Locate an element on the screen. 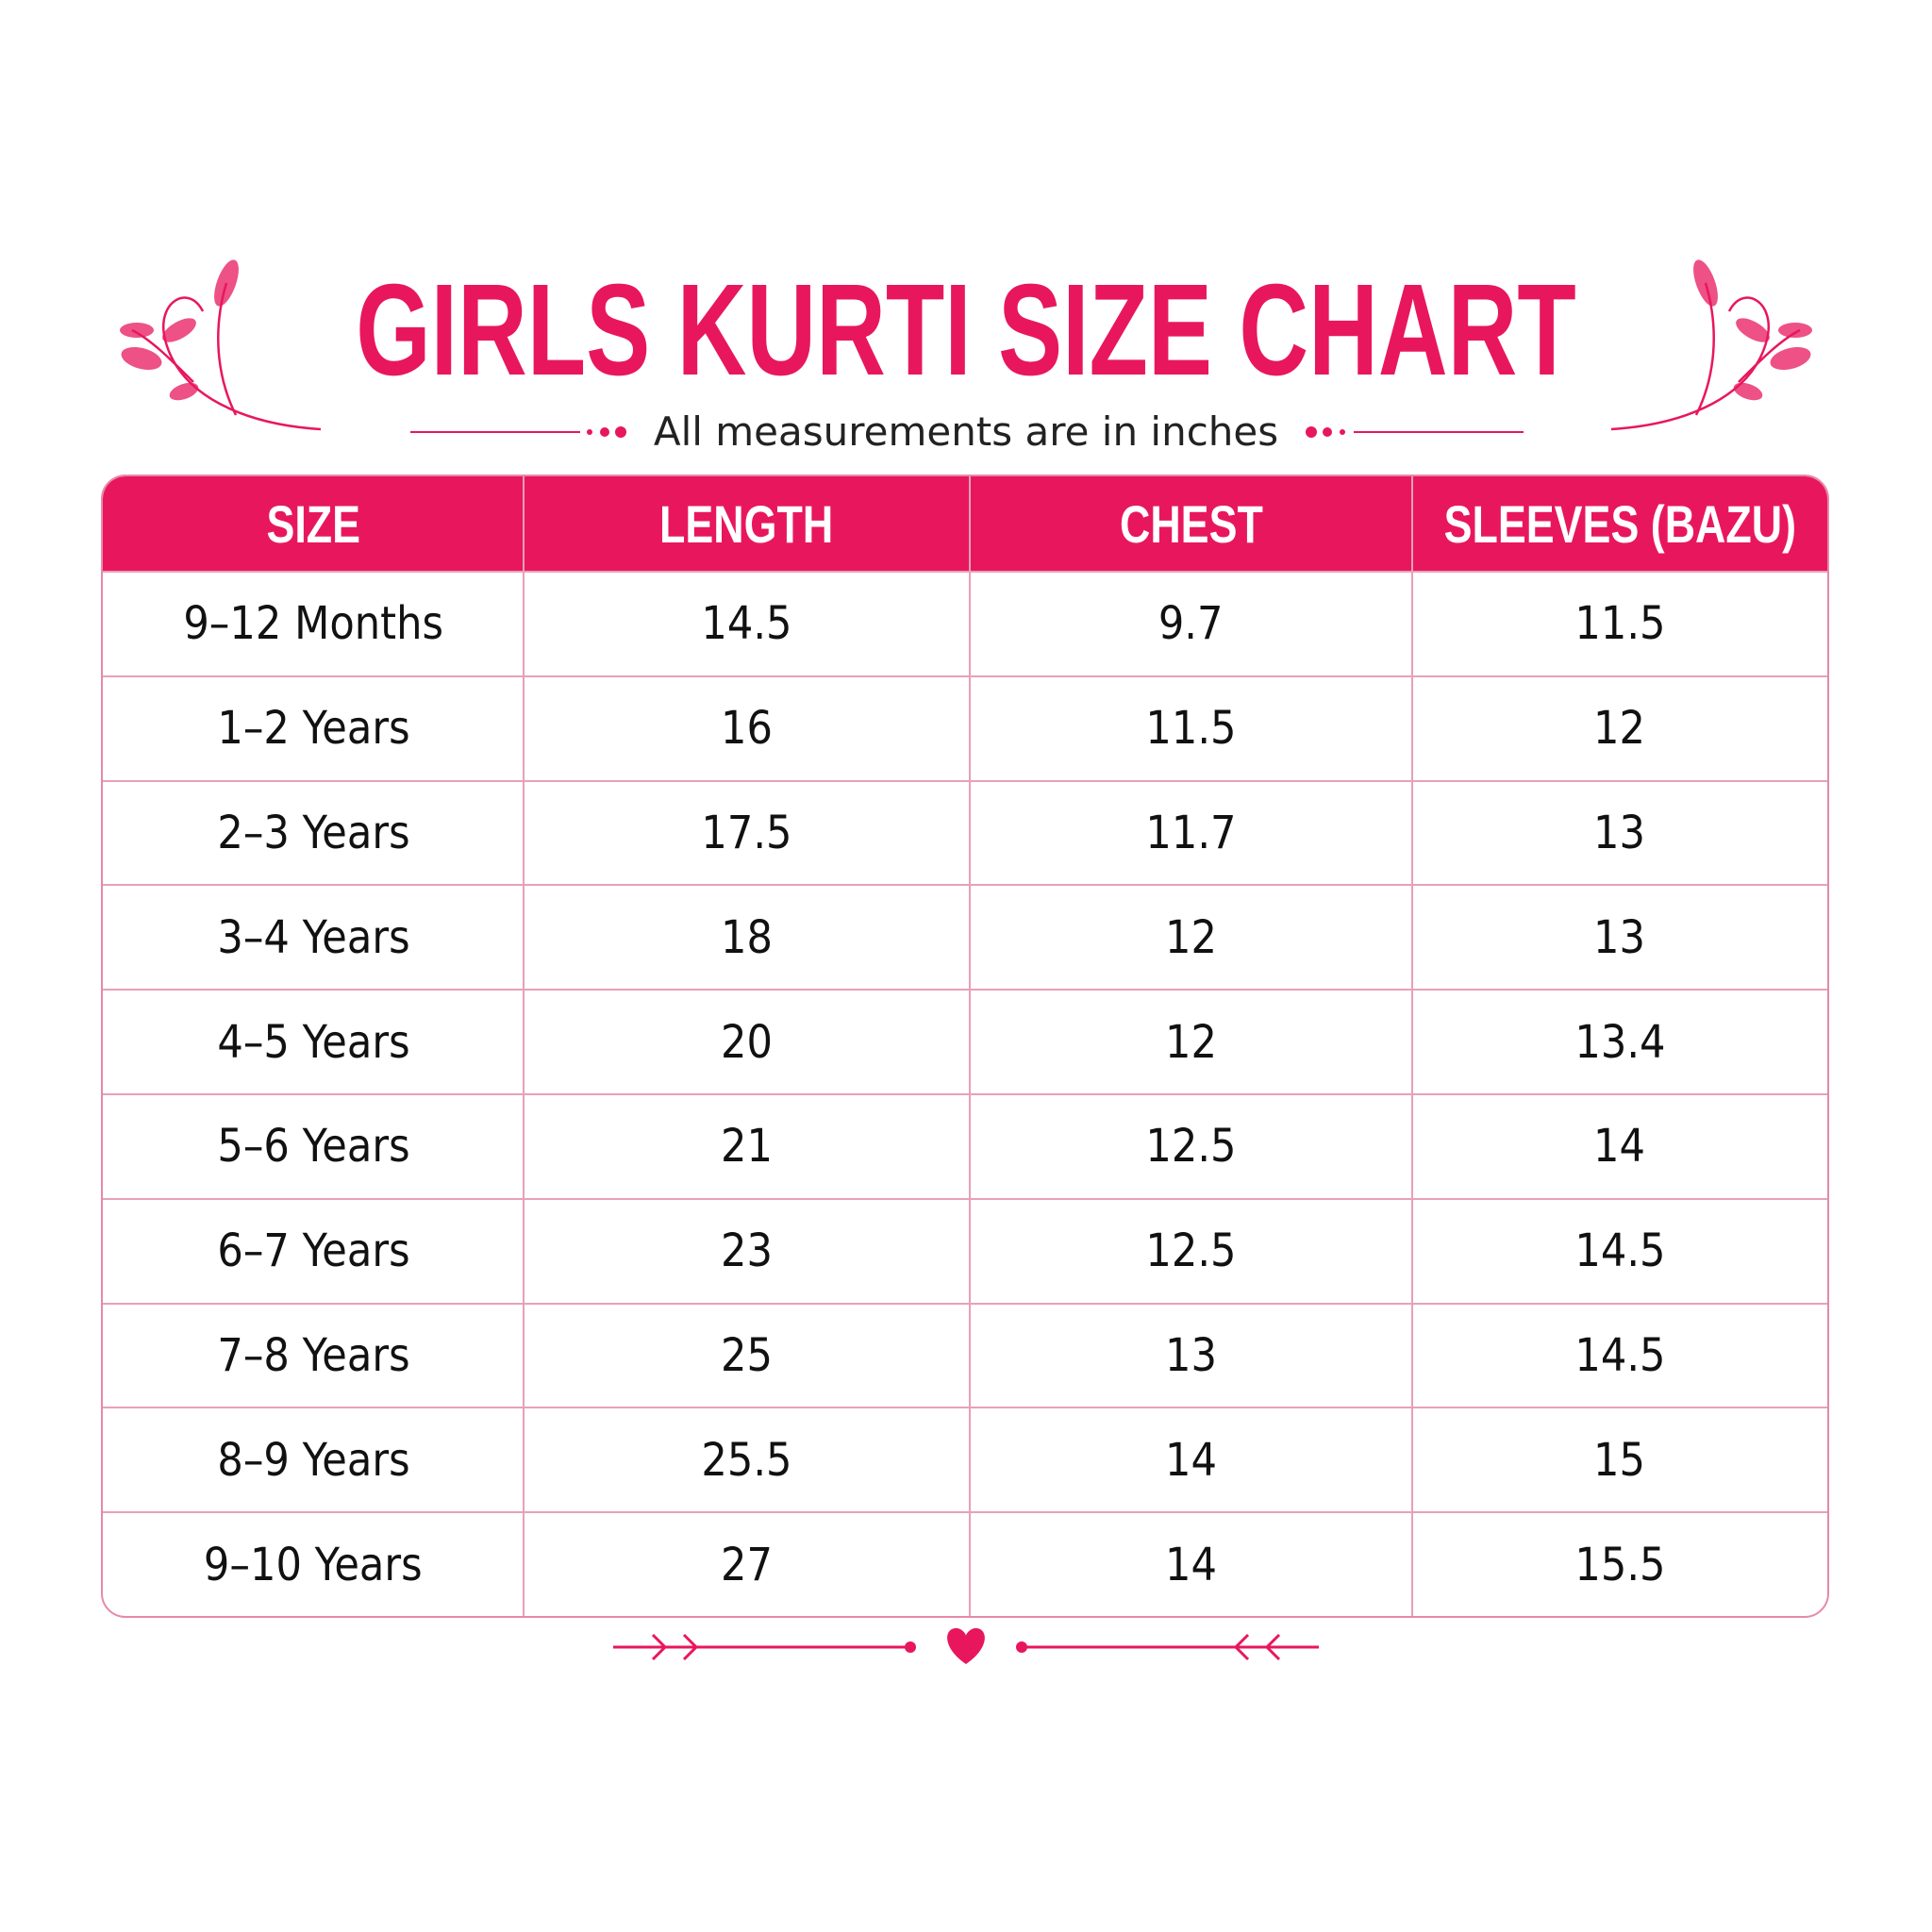  table-cell-text: 25.5 is located at coordinates (746, 1460).